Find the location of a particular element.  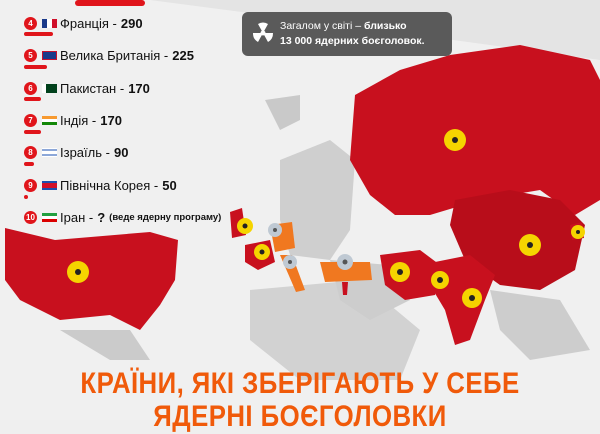

warhead-count: 50 is located at coordinates (169, 185).